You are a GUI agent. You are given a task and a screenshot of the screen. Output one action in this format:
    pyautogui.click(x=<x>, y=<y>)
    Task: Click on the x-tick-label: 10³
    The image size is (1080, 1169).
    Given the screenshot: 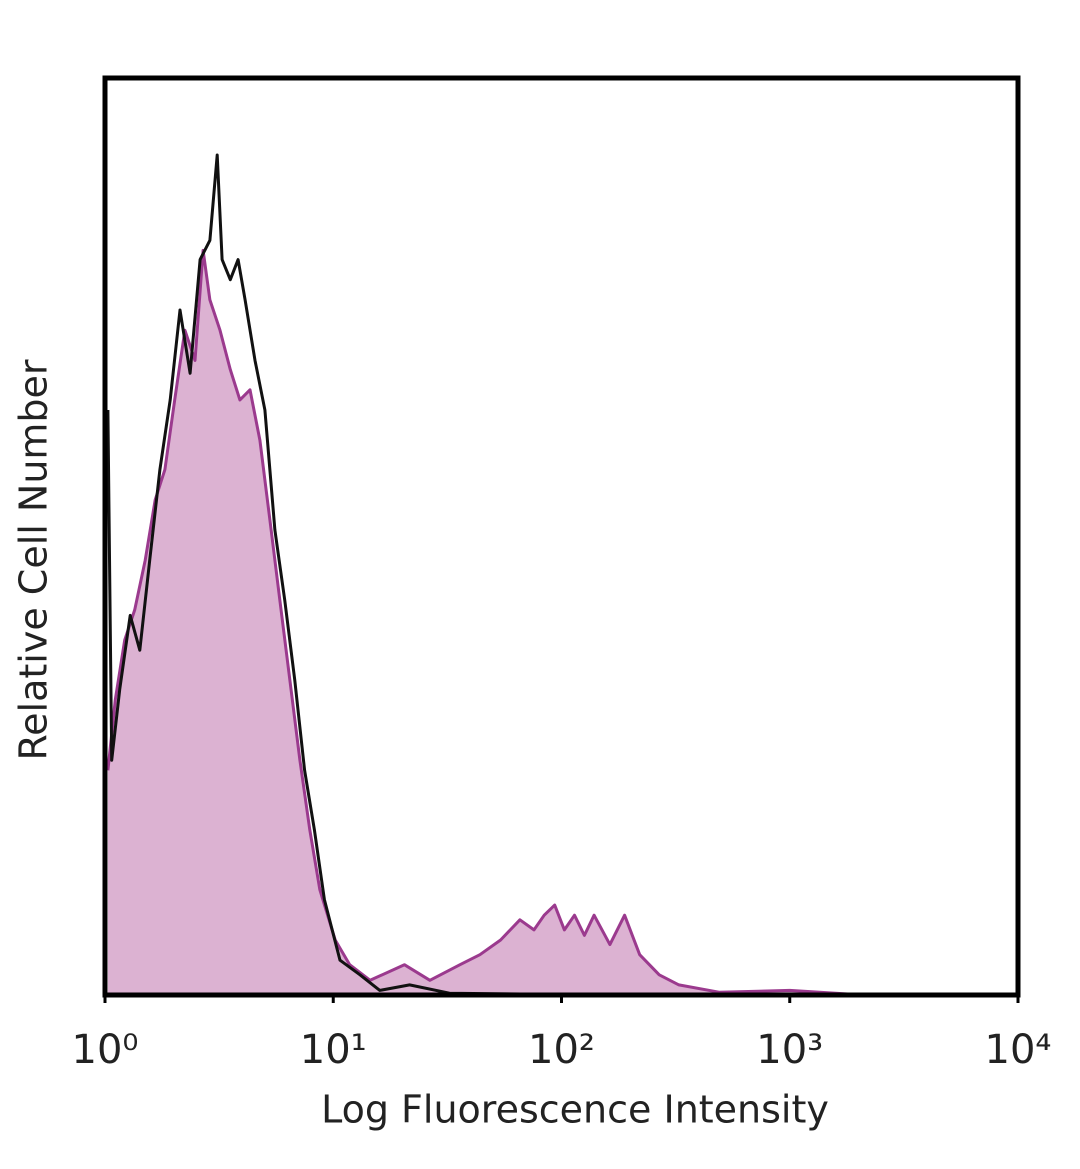 What is the action you would take?
    pyautogui.click(x=789, y=1050)
    